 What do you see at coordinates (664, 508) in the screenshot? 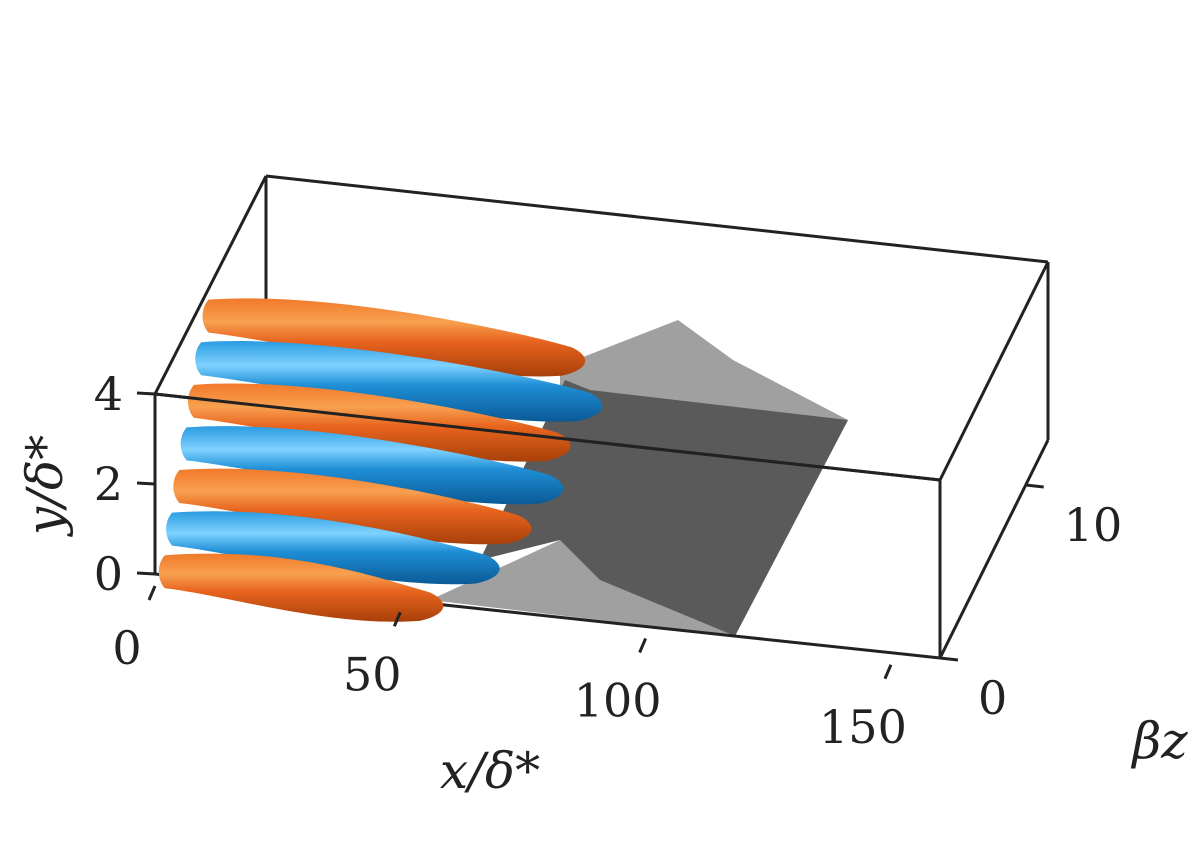
I see `base-surface-shadow` at bounding box center [664, 508].